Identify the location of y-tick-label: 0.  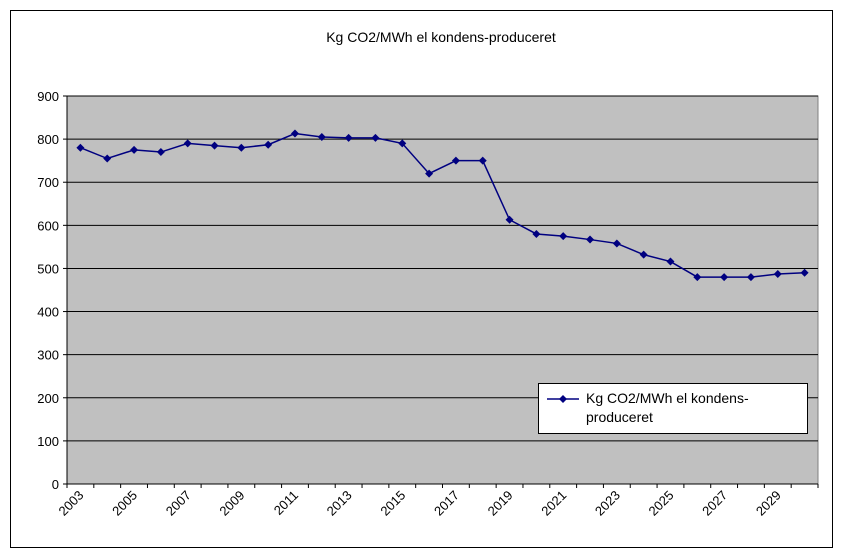
(55, 484).